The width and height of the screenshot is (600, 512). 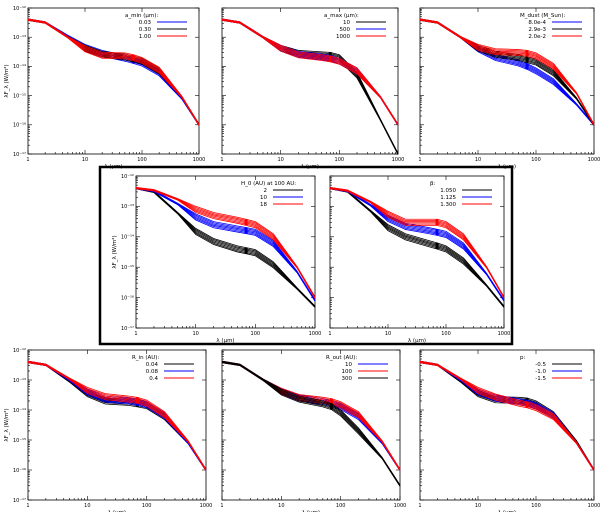 What do you see at coordinates (145, 358) in the screenshot?
I see `legend-title: R_in (AU):` at bounding box center [145, 358].